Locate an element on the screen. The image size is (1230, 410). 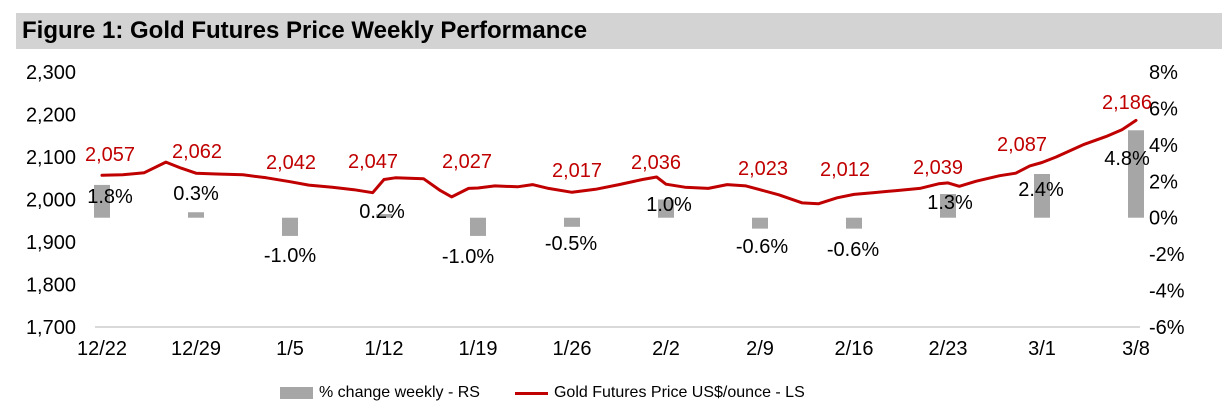
y-axis-right-tick-label: 6% is located at coordinates (1163, 109).